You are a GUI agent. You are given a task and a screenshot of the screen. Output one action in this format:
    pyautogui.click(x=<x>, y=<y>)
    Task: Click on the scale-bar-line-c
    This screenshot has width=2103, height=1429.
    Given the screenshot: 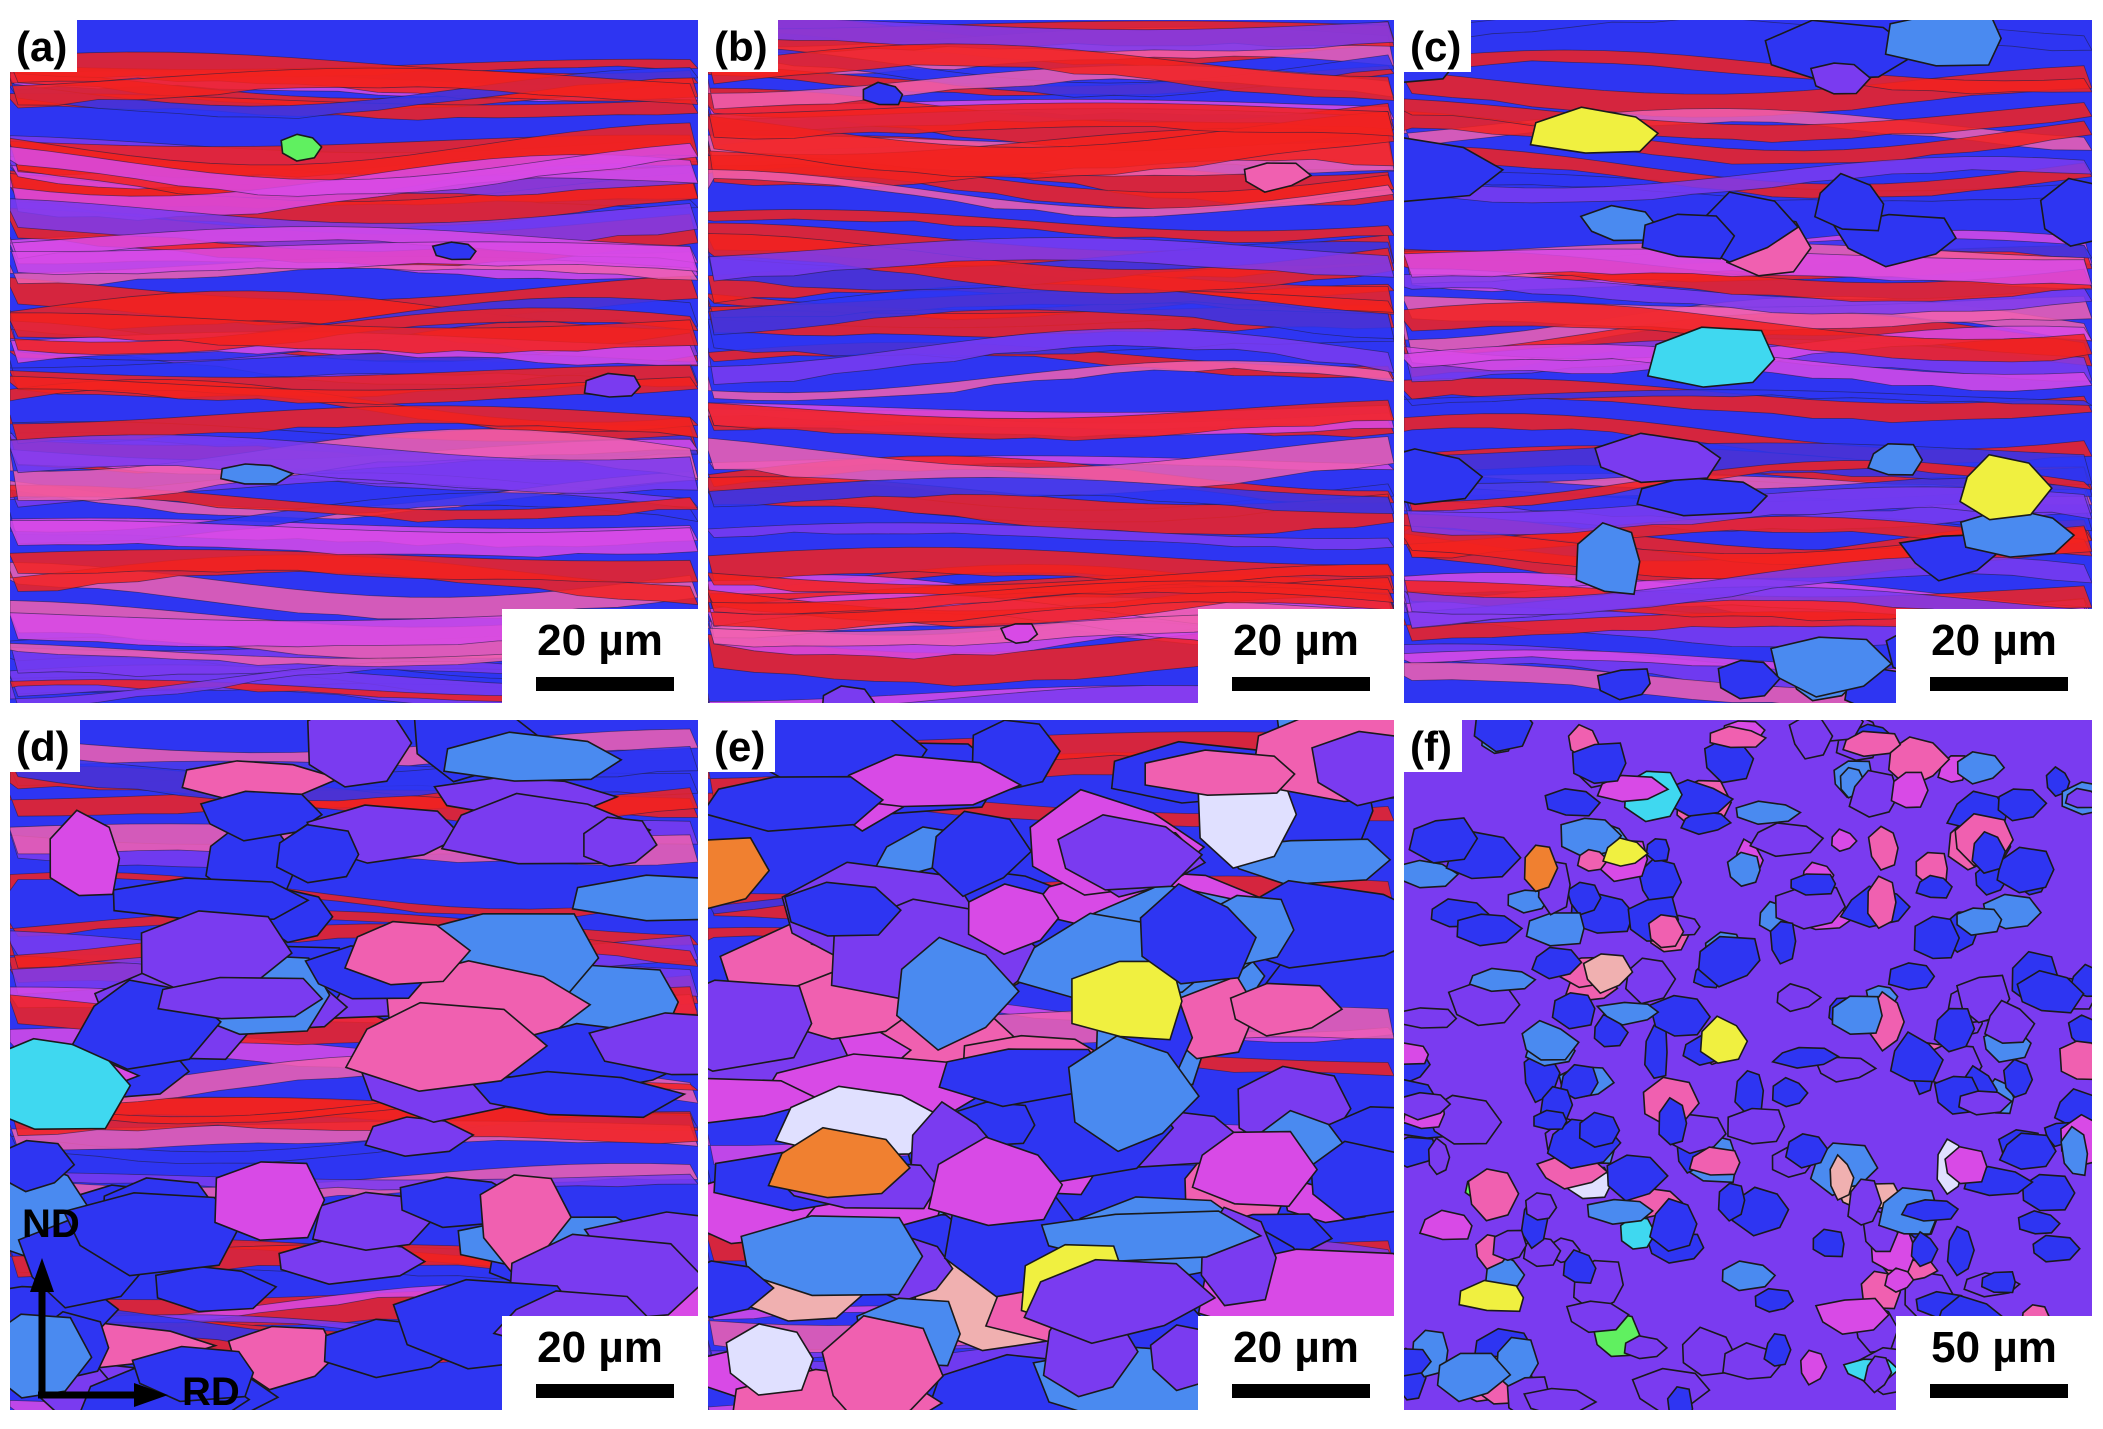 What is the action you would take?
    pyautogui.click(x=1999, y=684)
    